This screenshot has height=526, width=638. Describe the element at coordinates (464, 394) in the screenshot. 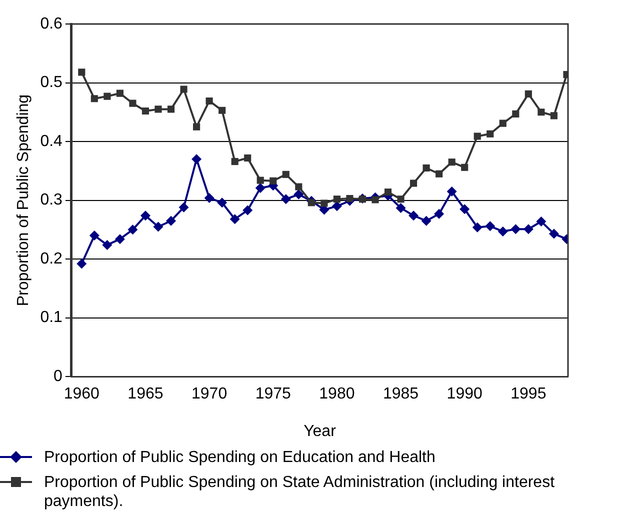

I see `x-tick-label: 1990` at that location.